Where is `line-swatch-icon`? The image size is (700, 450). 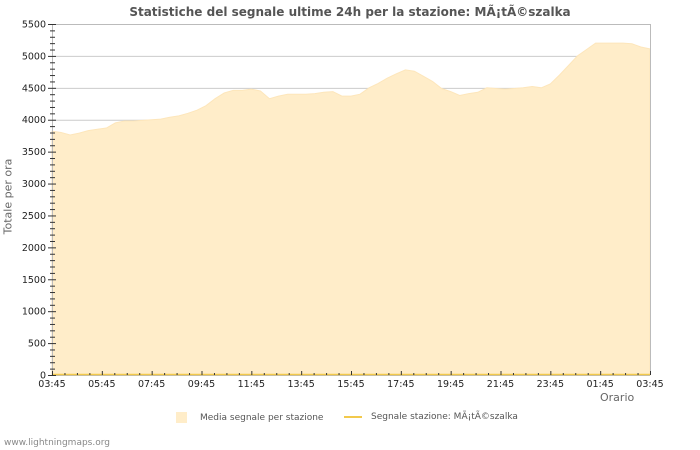 line-swatch-icon is located at coordinates (353, 417).